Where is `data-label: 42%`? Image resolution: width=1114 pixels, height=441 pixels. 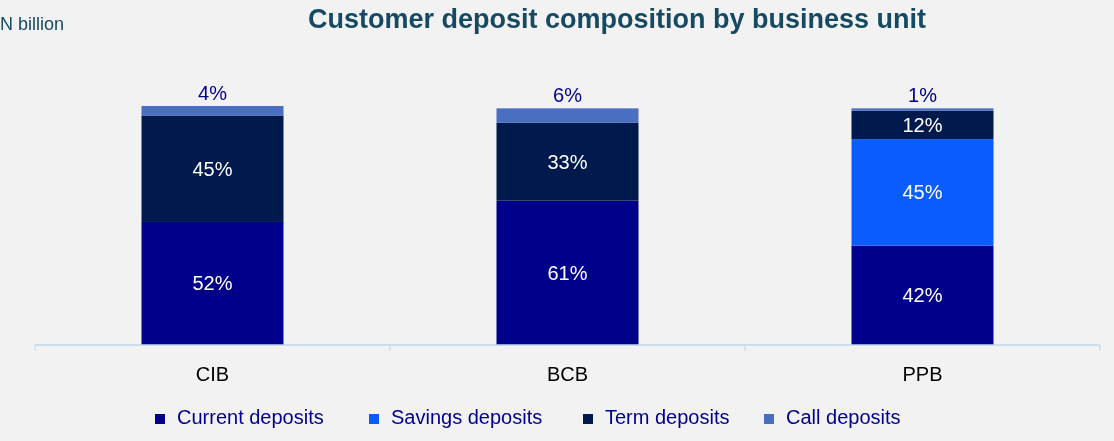 data-label: 42% is located at coordinates (922, 295).